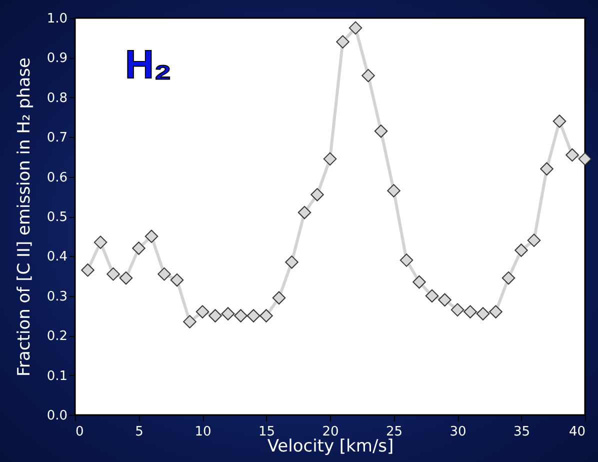 This screenshot has height=462, width=598. I want to click on x-tick-label: 35, so click(521, 432).